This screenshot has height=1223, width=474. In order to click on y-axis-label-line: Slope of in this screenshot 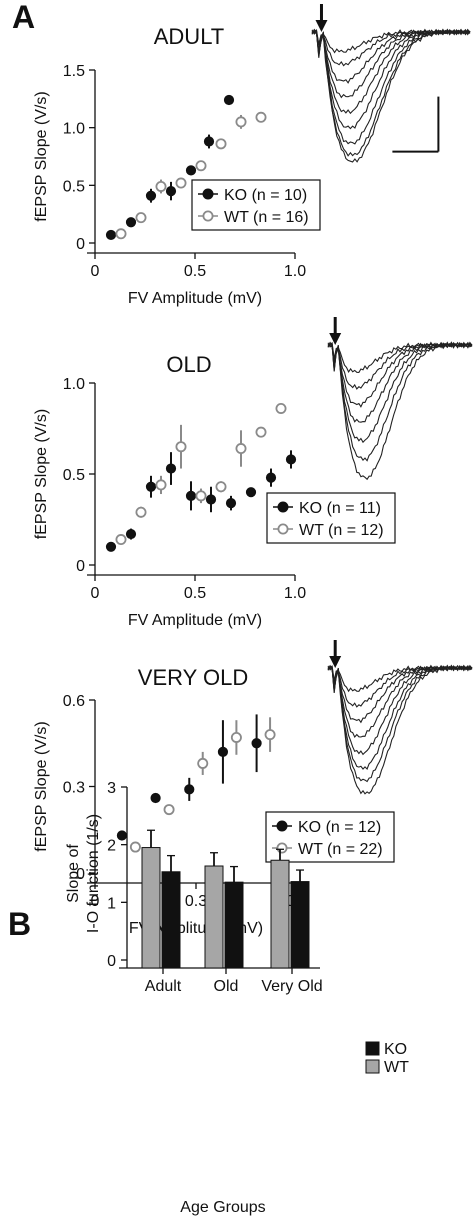, I will do `click(73, 873)`.